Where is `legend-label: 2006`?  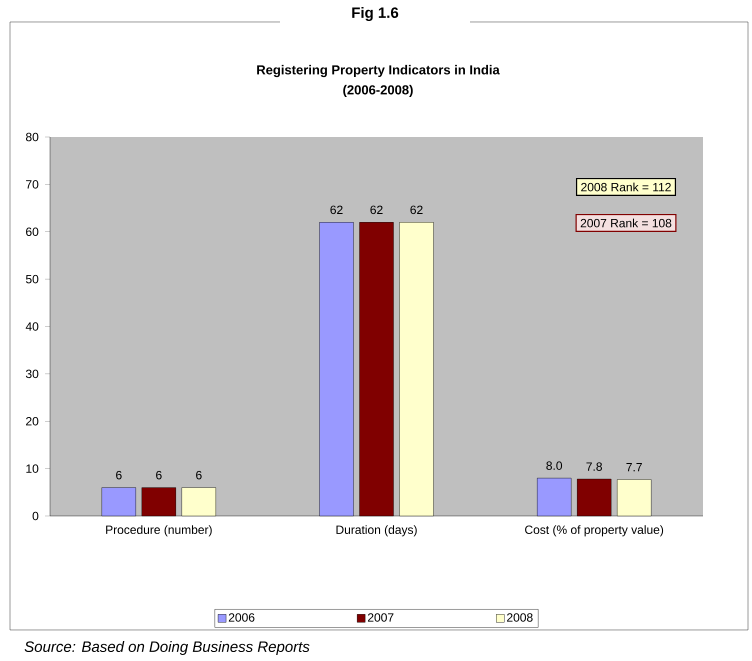
legend-label: 2006 is located at coordinates (241, 617).